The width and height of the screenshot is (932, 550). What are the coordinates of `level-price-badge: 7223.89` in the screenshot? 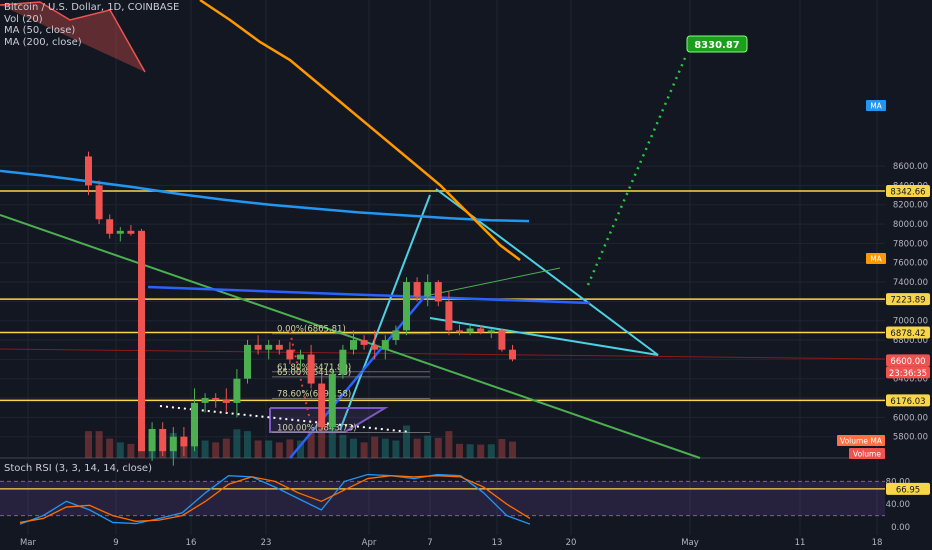 It's located at (907, 301).